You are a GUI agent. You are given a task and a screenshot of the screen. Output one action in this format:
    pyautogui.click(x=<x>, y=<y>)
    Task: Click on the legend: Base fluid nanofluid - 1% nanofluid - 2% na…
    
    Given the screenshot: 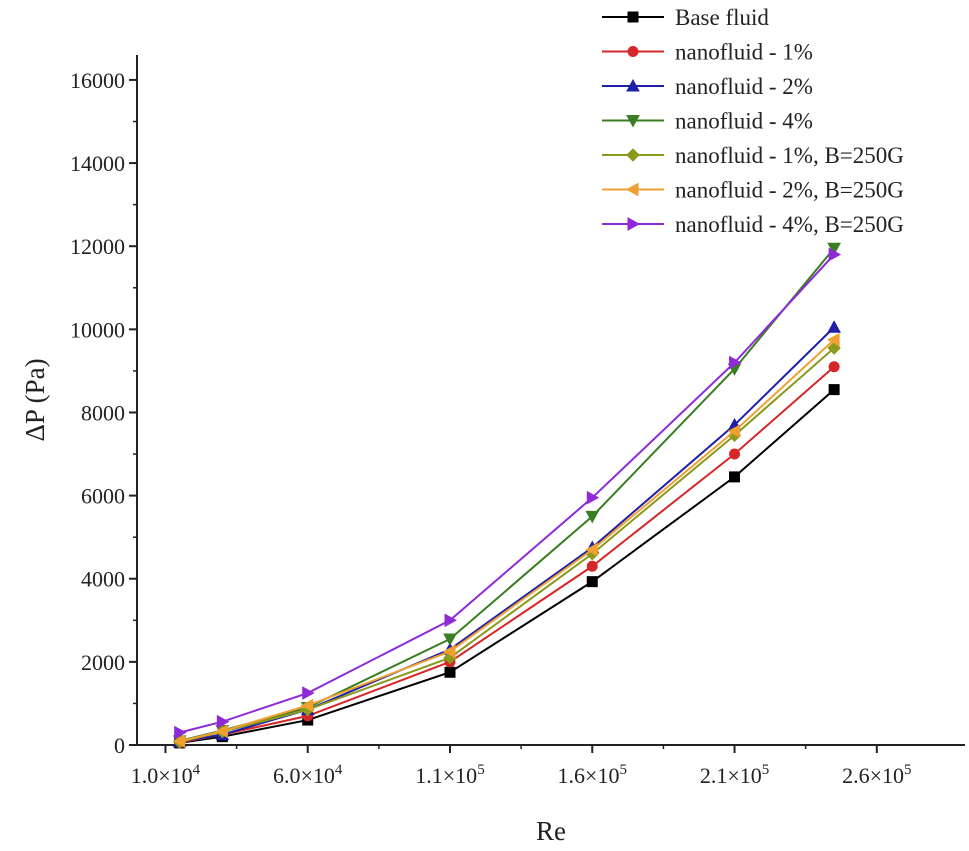 What is the action you would take?
    pyautogui.click(x=753, y=121)
    